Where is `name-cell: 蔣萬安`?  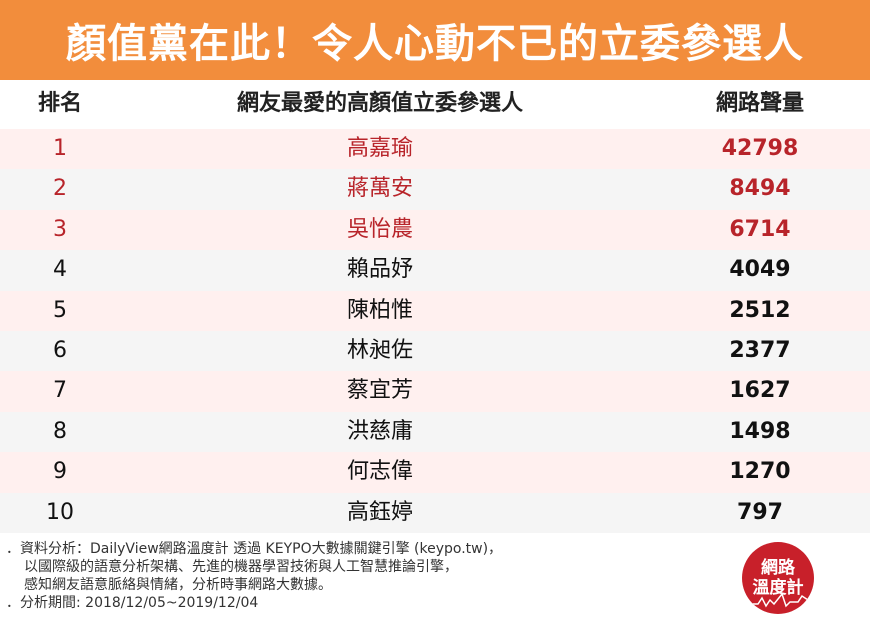 name-cell: 蔣萬安 is located at coordinates (379, 189).